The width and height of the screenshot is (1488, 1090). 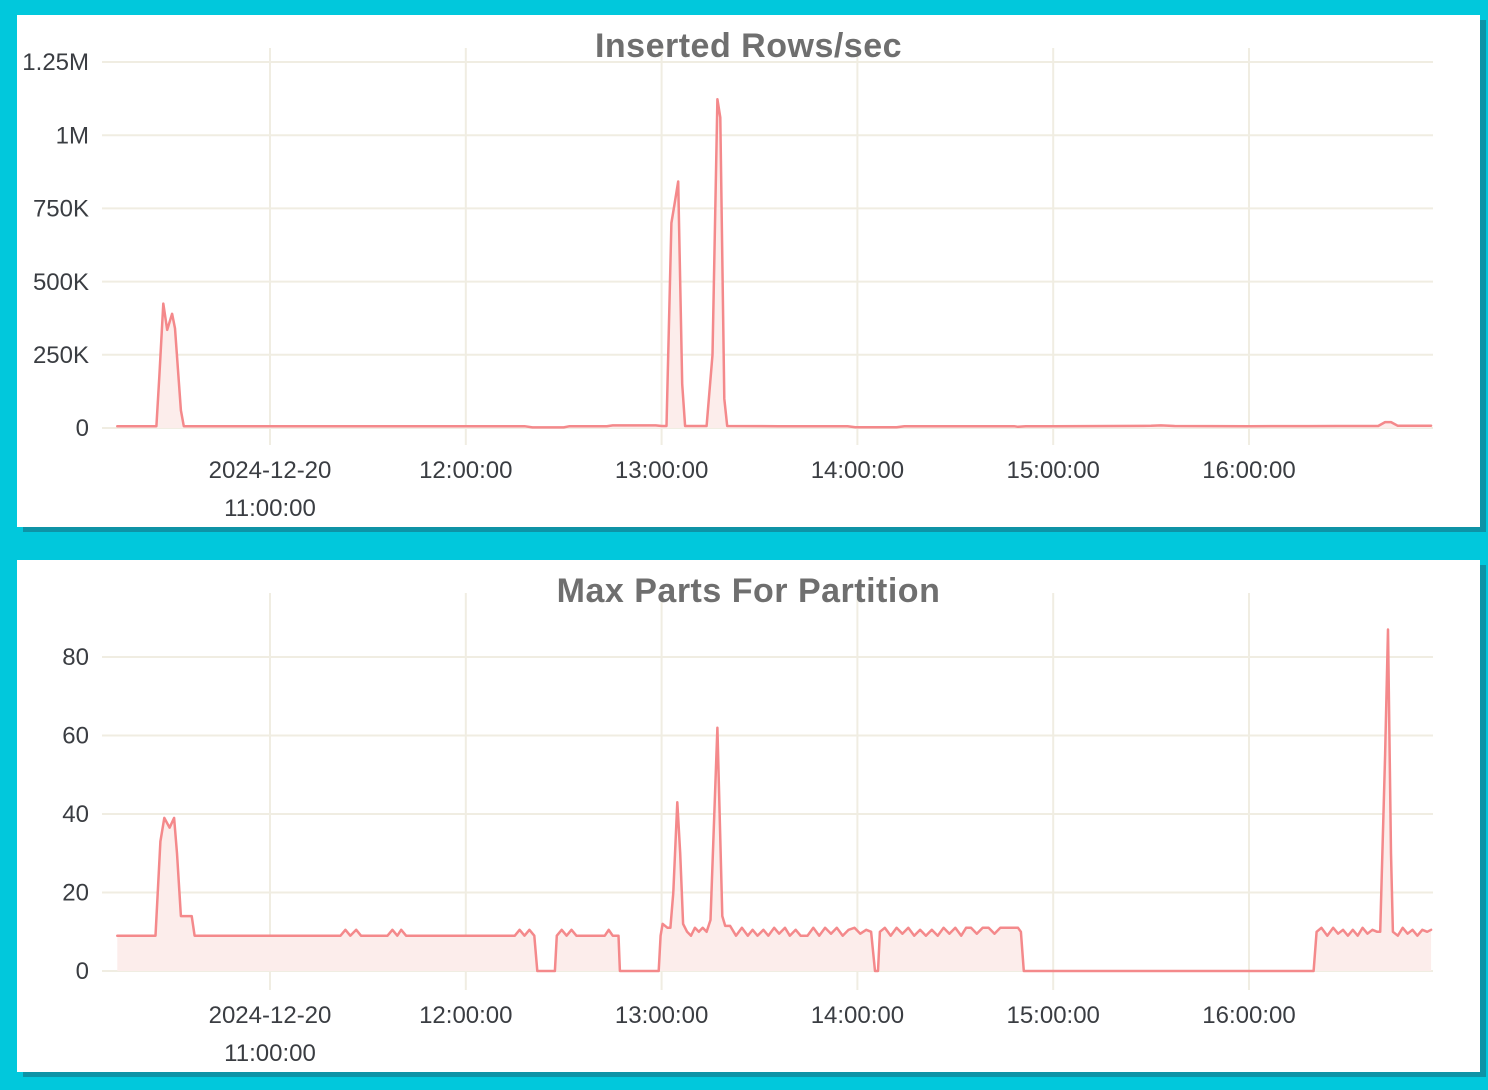 What do you see at coordinates (55, 62) in the screenshot?
I see `y-tick-label: 1.25M` at bounding box center [55, 62].